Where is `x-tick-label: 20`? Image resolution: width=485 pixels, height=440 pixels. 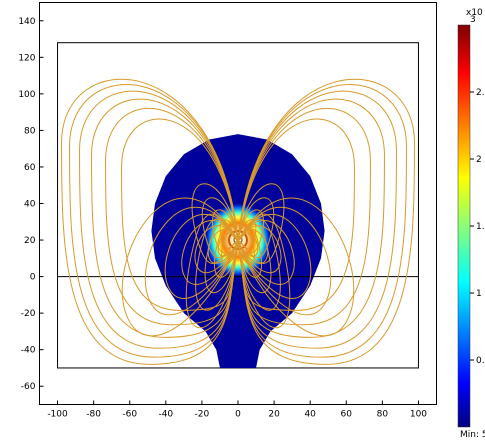 x-tick-label: 20 is located at coordinates (274, 415).